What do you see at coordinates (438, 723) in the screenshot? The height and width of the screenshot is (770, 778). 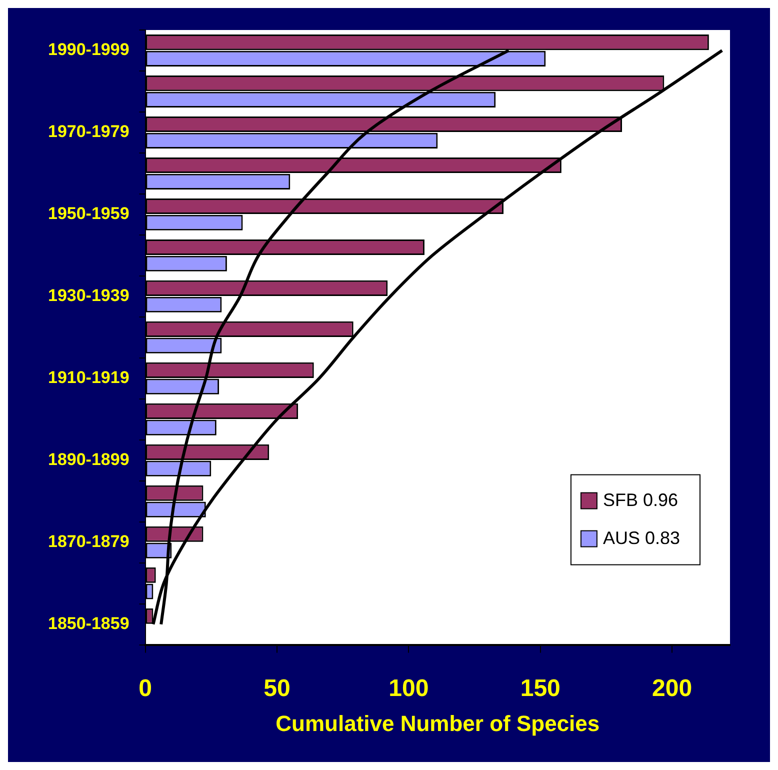 I see `x-axis-title: Cumulative Number of Species` at bounding box center [438, 723].